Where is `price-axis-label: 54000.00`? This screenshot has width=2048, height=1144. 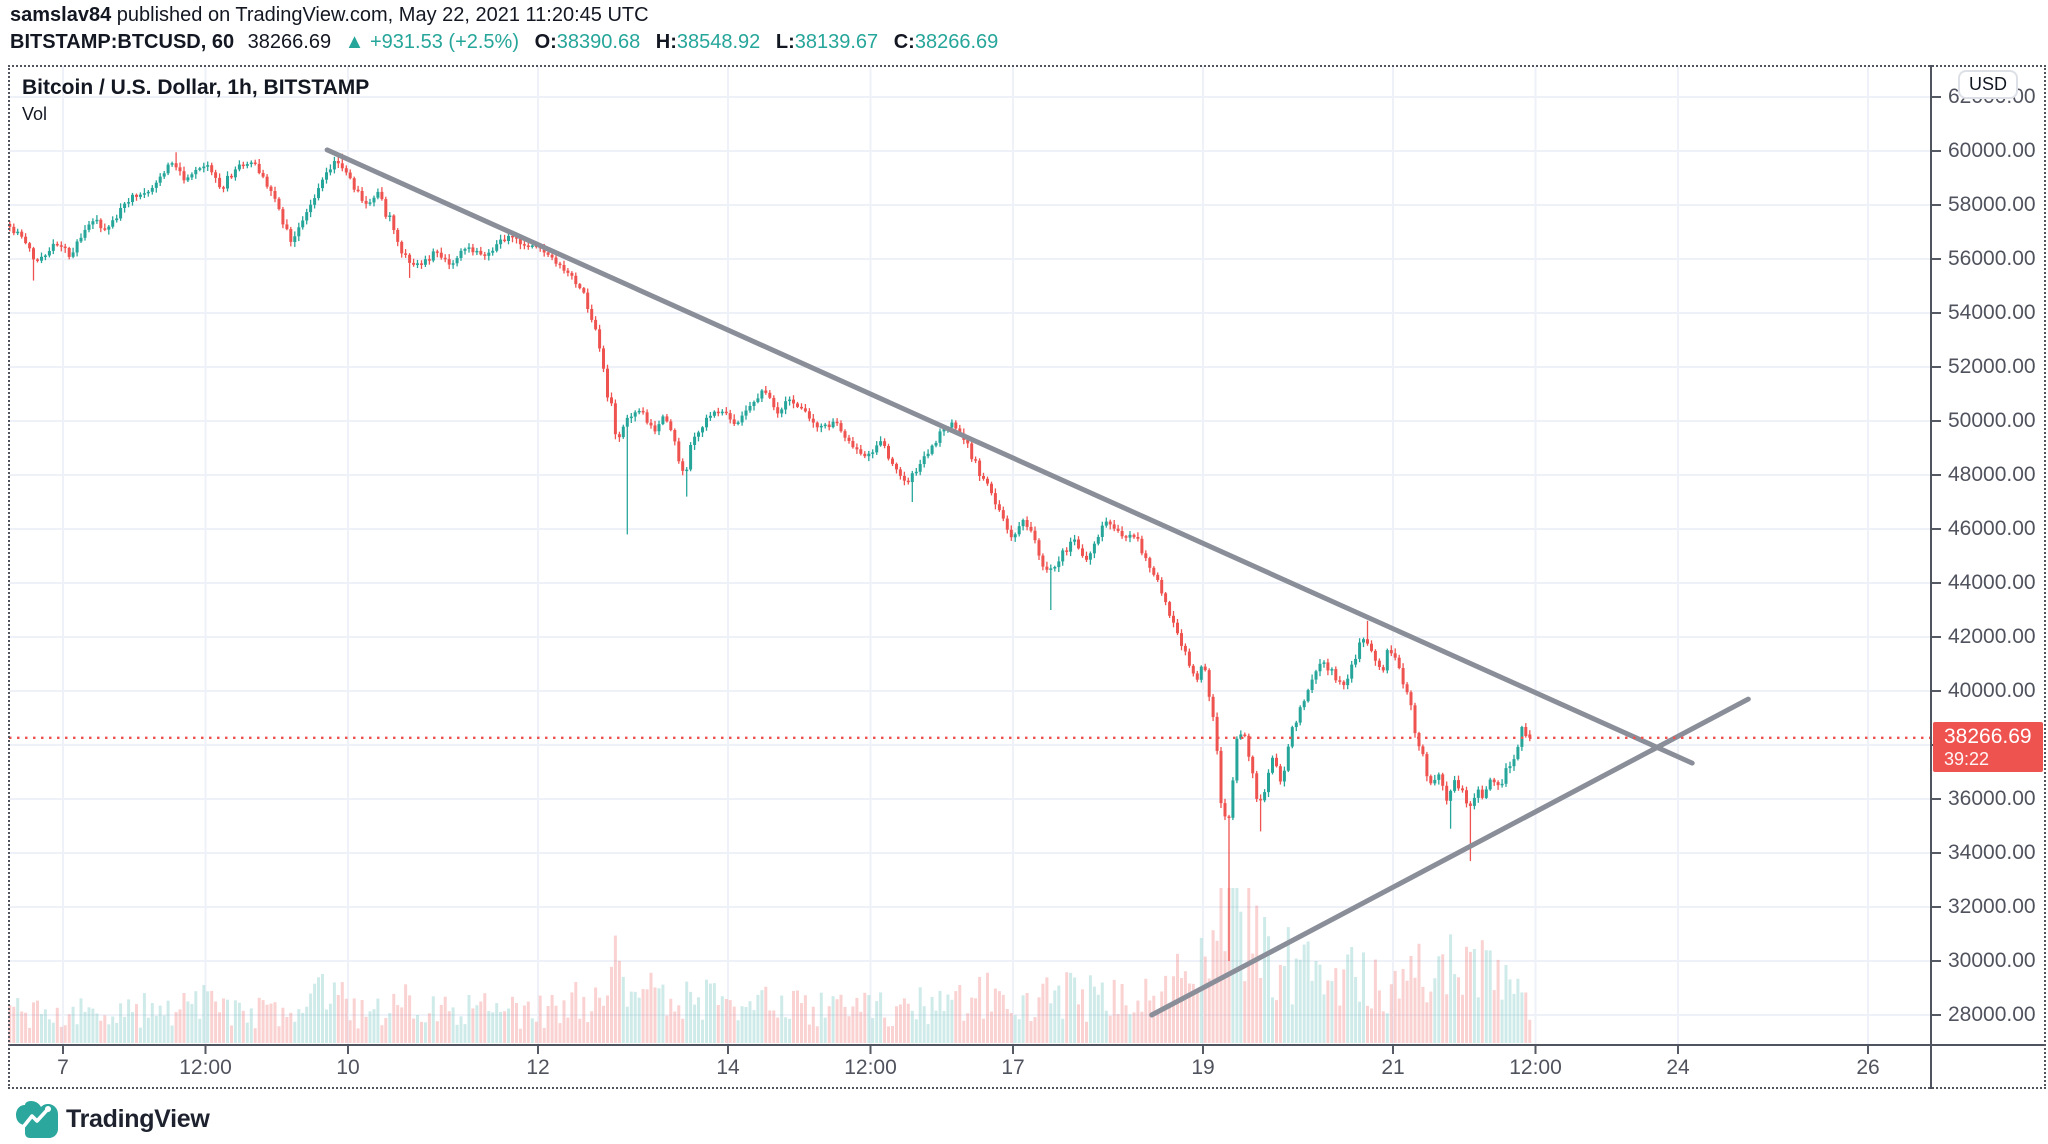
price-axis-label: 54000.00 is located at coordinates (1992, 312).